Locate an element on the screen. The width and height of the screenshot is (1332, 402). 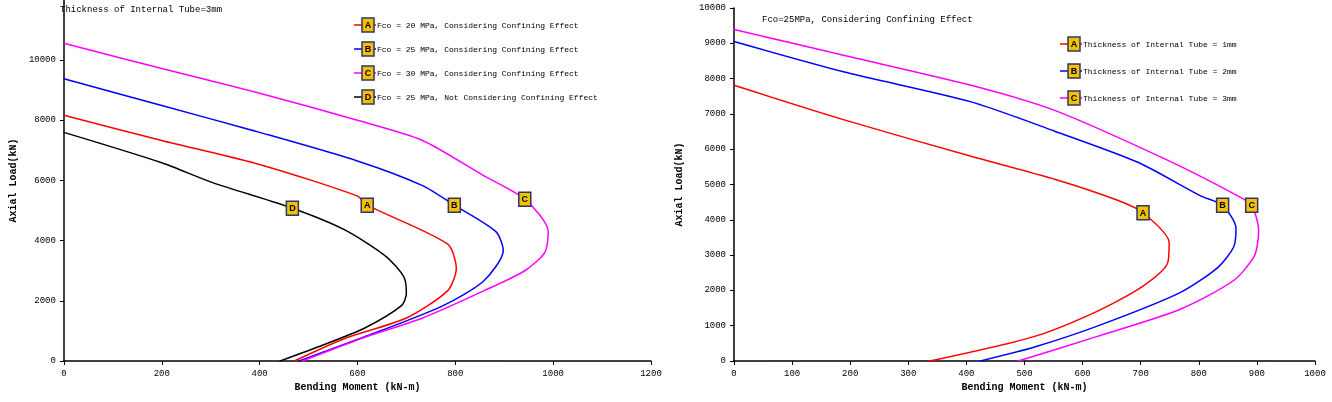
y-tick-label: 1000 is located at coordinates (715, 325).